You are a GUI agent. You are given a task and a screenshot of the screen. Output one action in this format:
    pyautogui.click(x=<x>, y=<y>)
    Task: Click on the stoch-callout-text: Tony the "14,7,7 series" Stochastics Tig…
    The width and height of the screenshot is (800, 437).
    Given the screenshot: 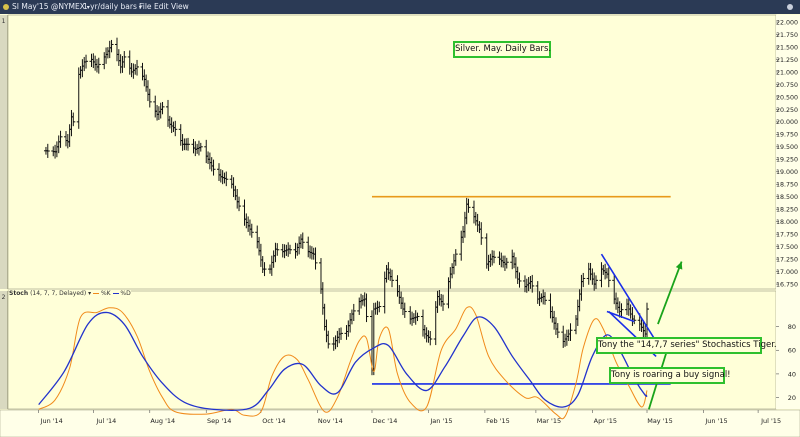 What is the action you would take?
    pyautogui.click(x=687, y=345)
    